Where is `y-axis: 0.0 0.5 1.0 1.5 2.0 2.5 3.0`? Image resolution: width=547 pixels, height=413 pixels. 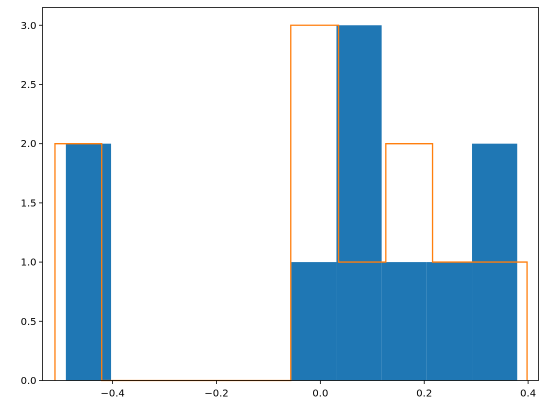
y-axis: 0.0 0.5 1.0 1.5 2.0 2.5 3.0 is located at coordinates (32, 204).